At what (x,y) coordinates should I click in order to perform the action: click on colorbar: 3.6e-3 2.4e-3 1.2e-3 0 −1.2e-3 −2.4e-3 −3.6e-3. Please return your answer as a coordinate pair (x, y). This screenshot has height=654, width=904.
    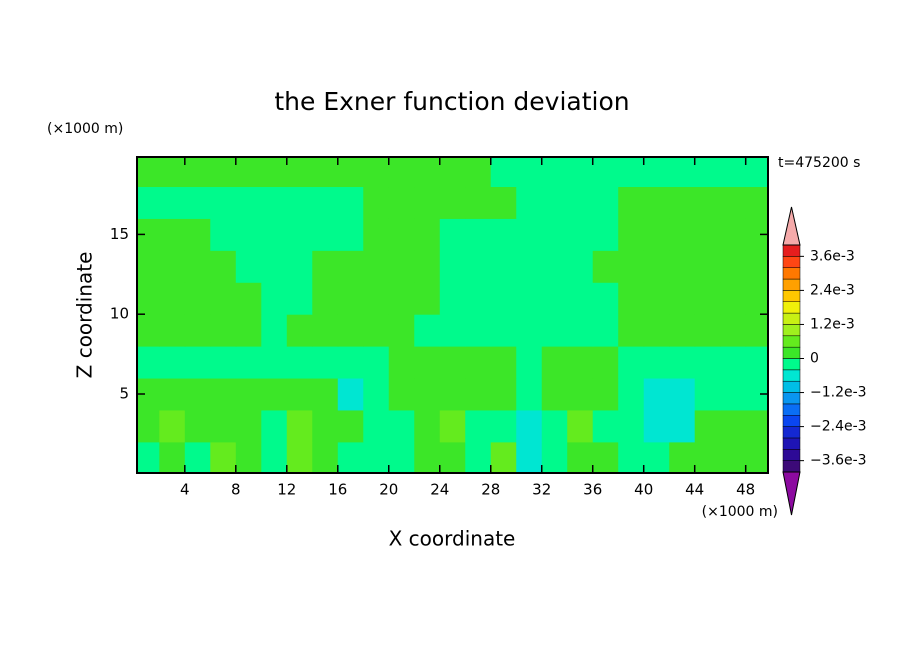
    Looking at the image, I should click on (824, 361).